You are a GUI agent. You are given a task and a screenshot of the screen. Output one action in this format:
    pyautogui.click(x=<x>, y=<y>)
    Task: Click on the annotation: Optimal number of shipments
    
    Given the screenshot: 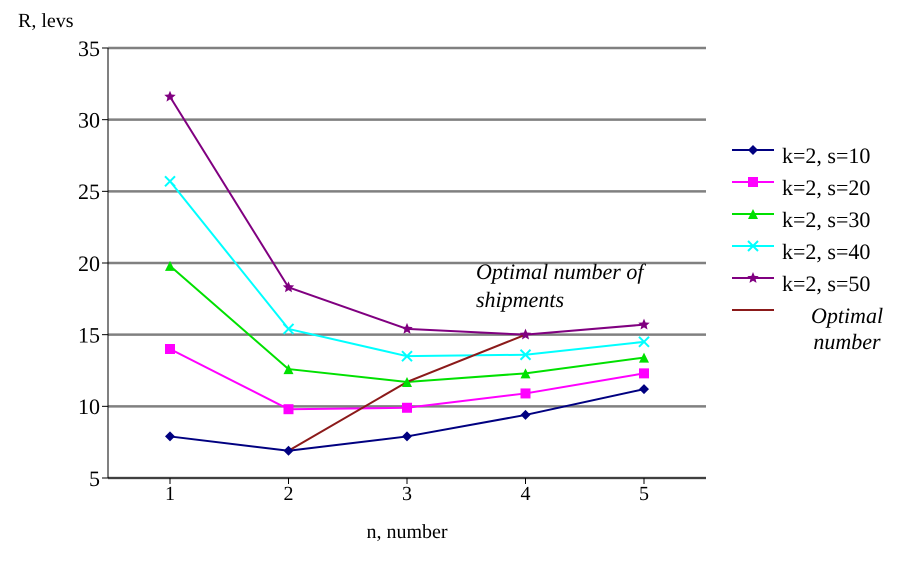 What is the action you would take?
    pyautogui.click(x=561, y=286)
    